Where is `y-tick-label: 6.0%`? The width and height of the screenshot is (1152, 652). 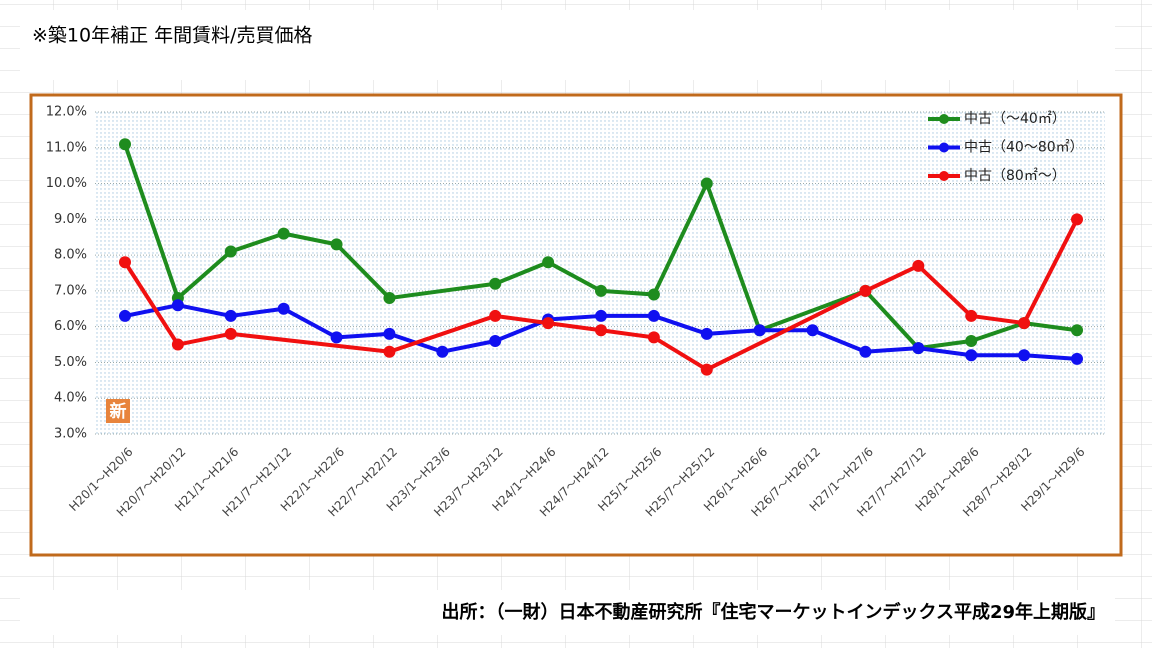 y-tick-label: 6.0% is located at coordinates (70, 326).